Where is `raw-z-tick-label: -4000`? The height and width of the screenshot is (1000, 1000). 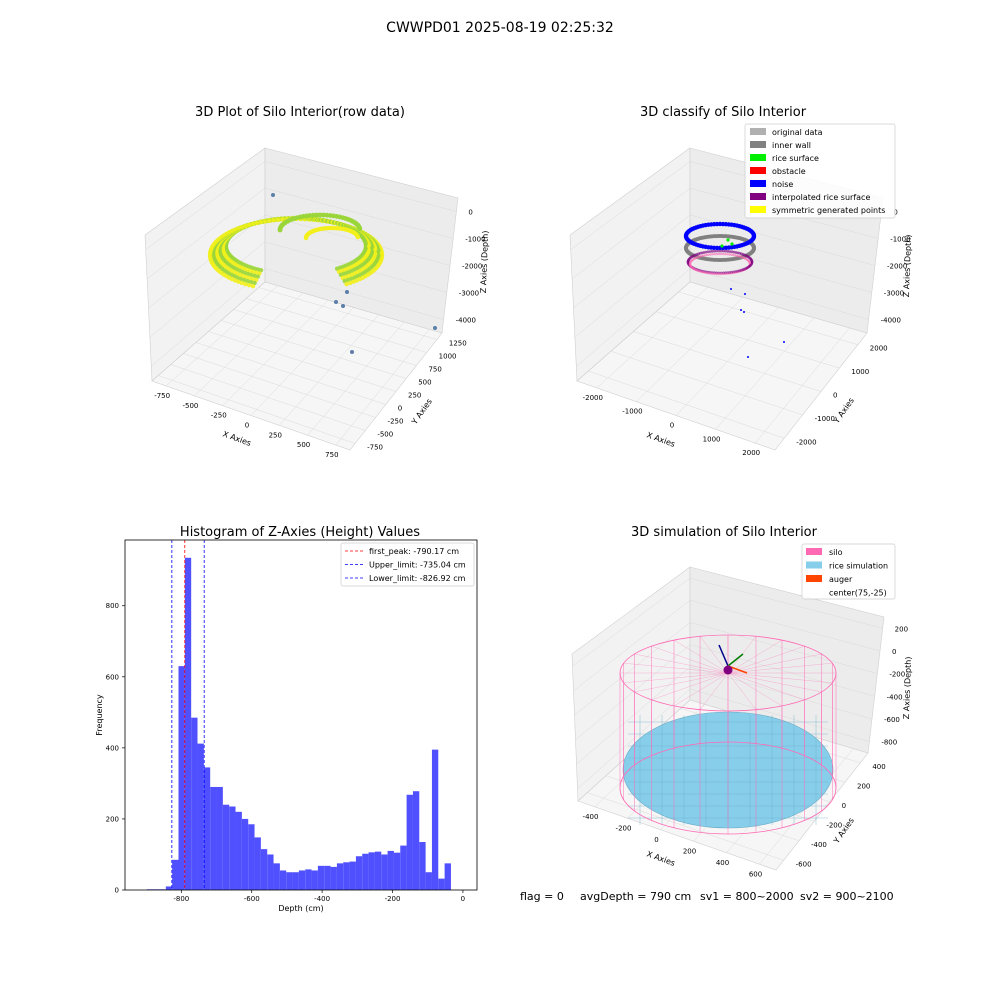 raw-z-tick-label: -4000 is located at coordinates (466, 321).